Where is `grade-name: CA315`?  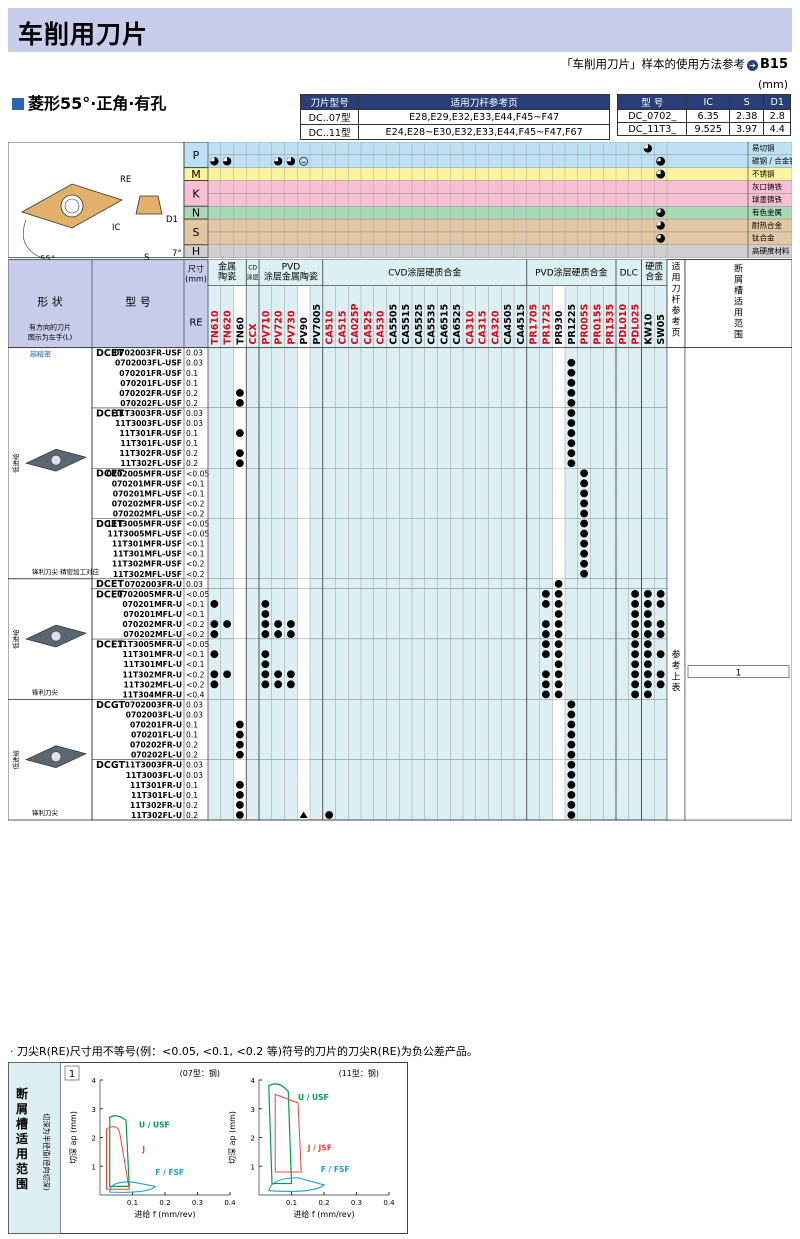
grade-name: CA315 is located at coordinates (483, 327).